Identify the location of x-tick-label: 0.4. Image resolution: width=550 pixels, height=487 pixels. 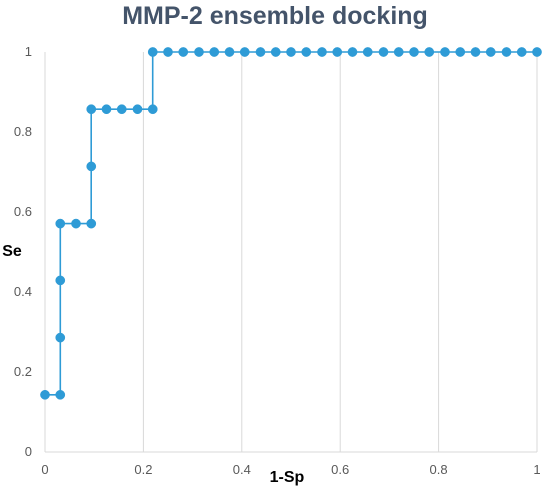
(242, 469).